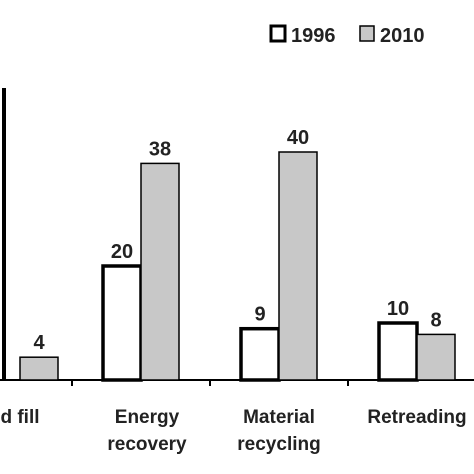  Describe the element at coordinates (278, 444) in the screenshot. I see `category-label-2-line-1: recycling` at that location.